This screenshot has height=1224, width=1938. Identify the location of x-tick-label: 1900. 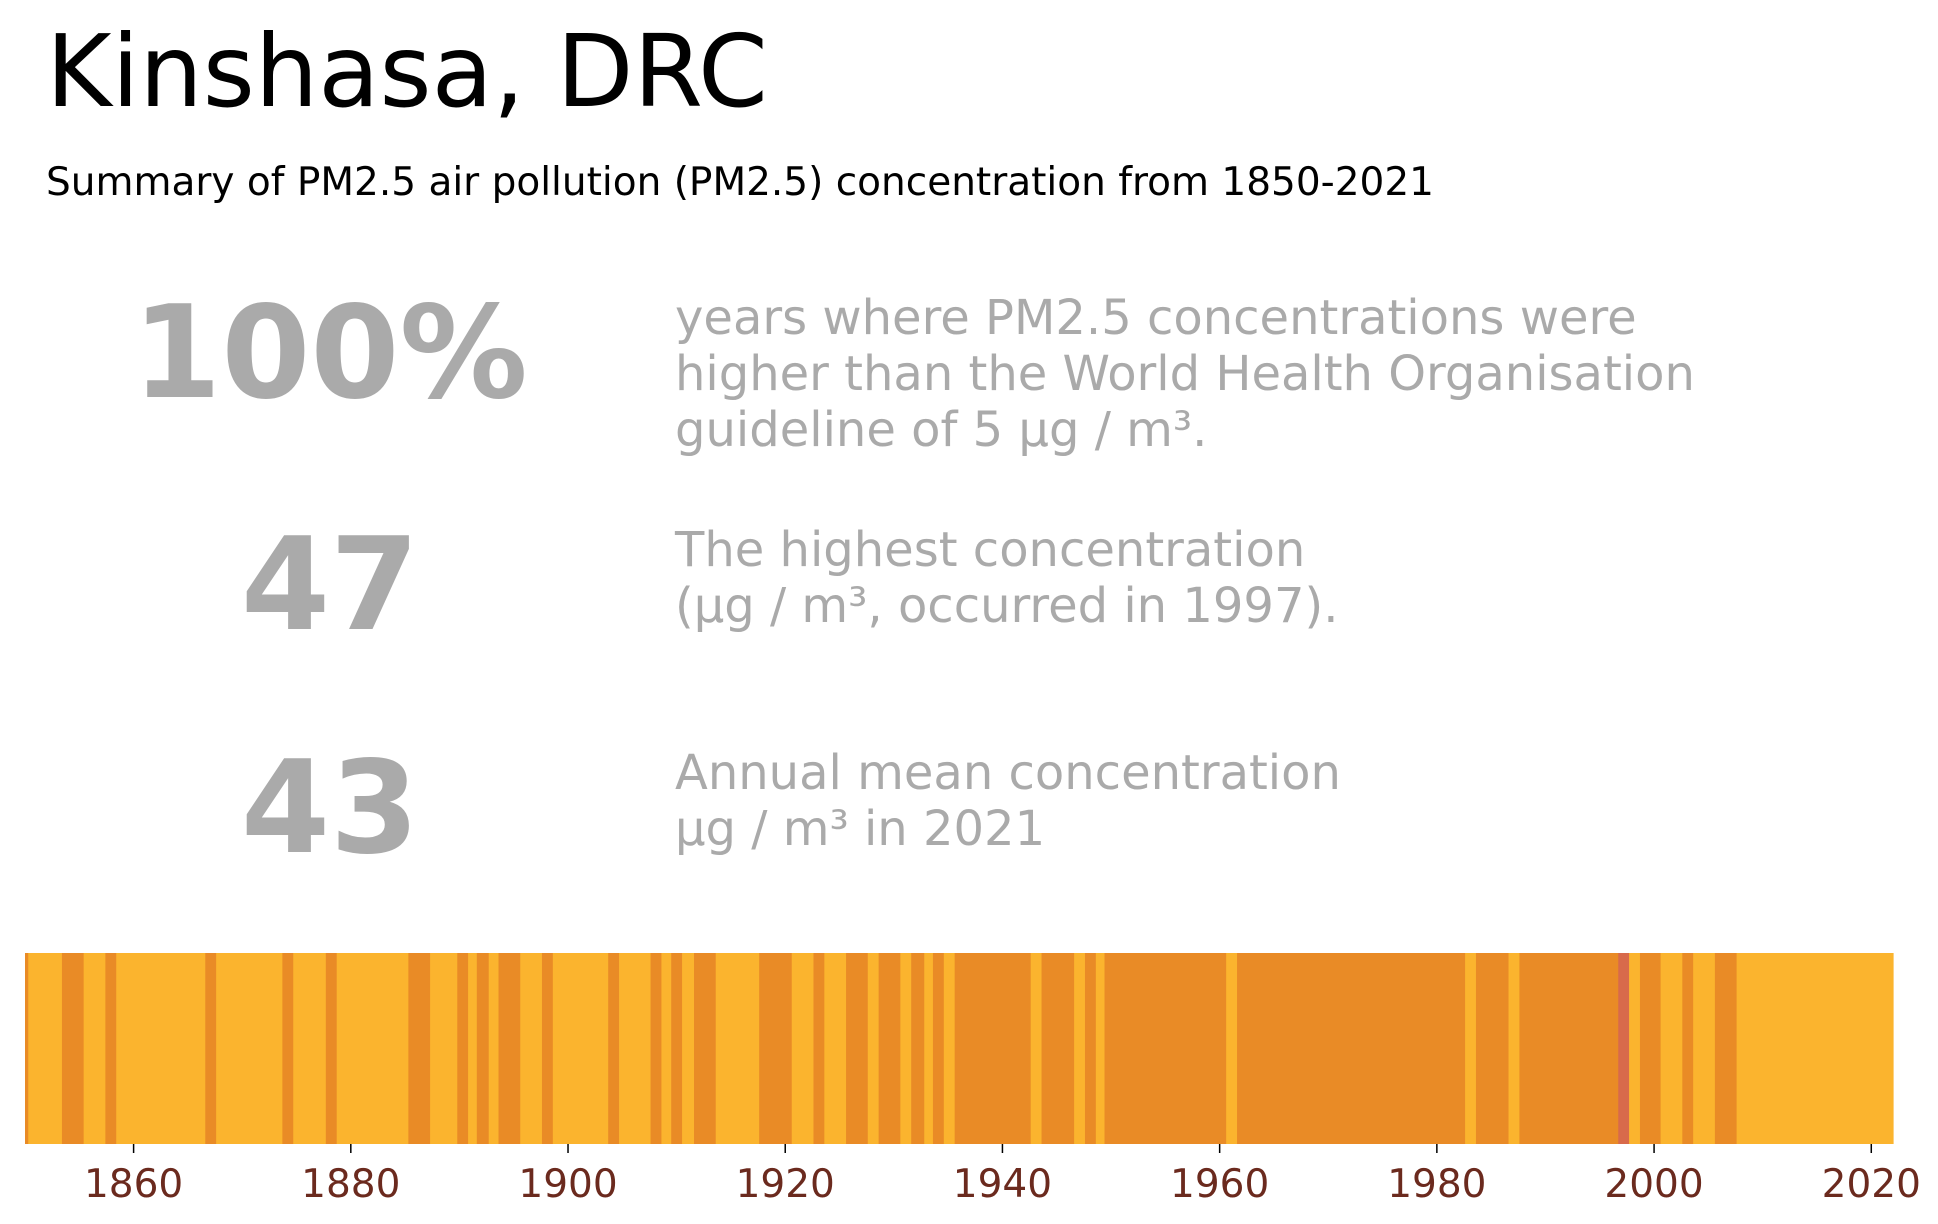
(567, 1184).